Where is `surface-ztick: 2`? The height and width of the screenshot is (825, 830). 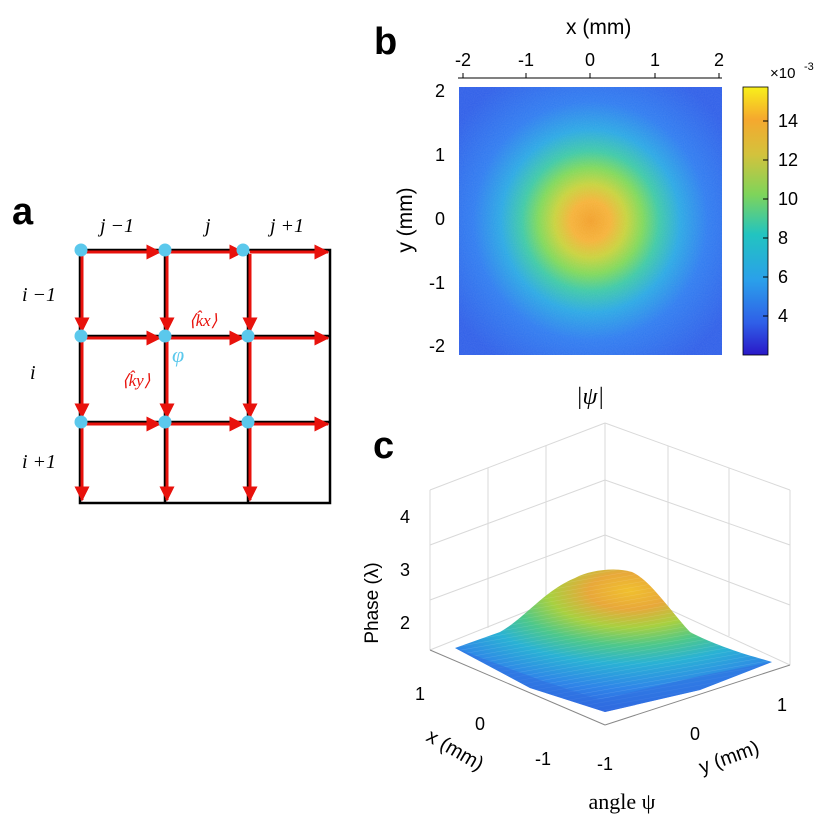 surface-ztick: 2 is located at coordinates (405, 623).